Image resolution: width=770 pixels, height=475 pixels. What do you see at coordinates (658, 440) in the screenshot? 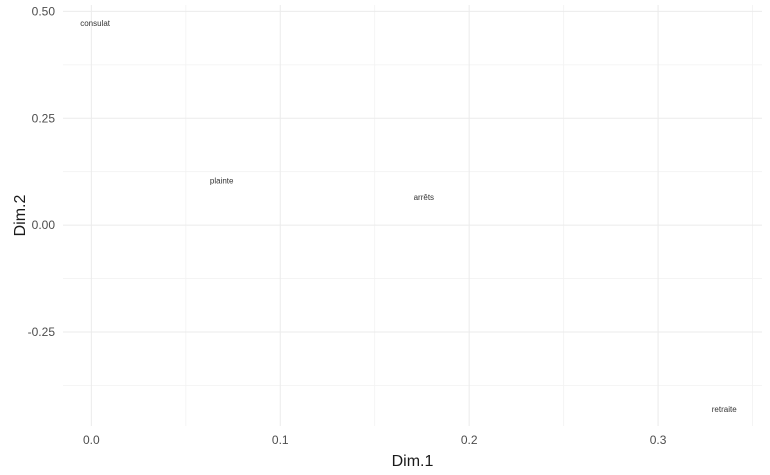
I see `x-tick-label: 0.3` at bounding box center [658, 440].